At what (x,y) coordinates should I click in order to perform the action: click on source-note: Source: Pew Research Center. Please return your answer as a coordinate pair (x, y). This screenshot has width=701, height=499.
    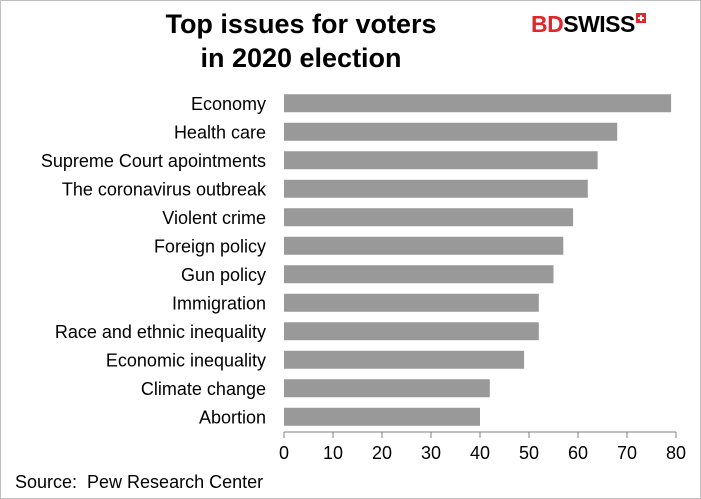
    Looking at the image, I should click on (139, 482).